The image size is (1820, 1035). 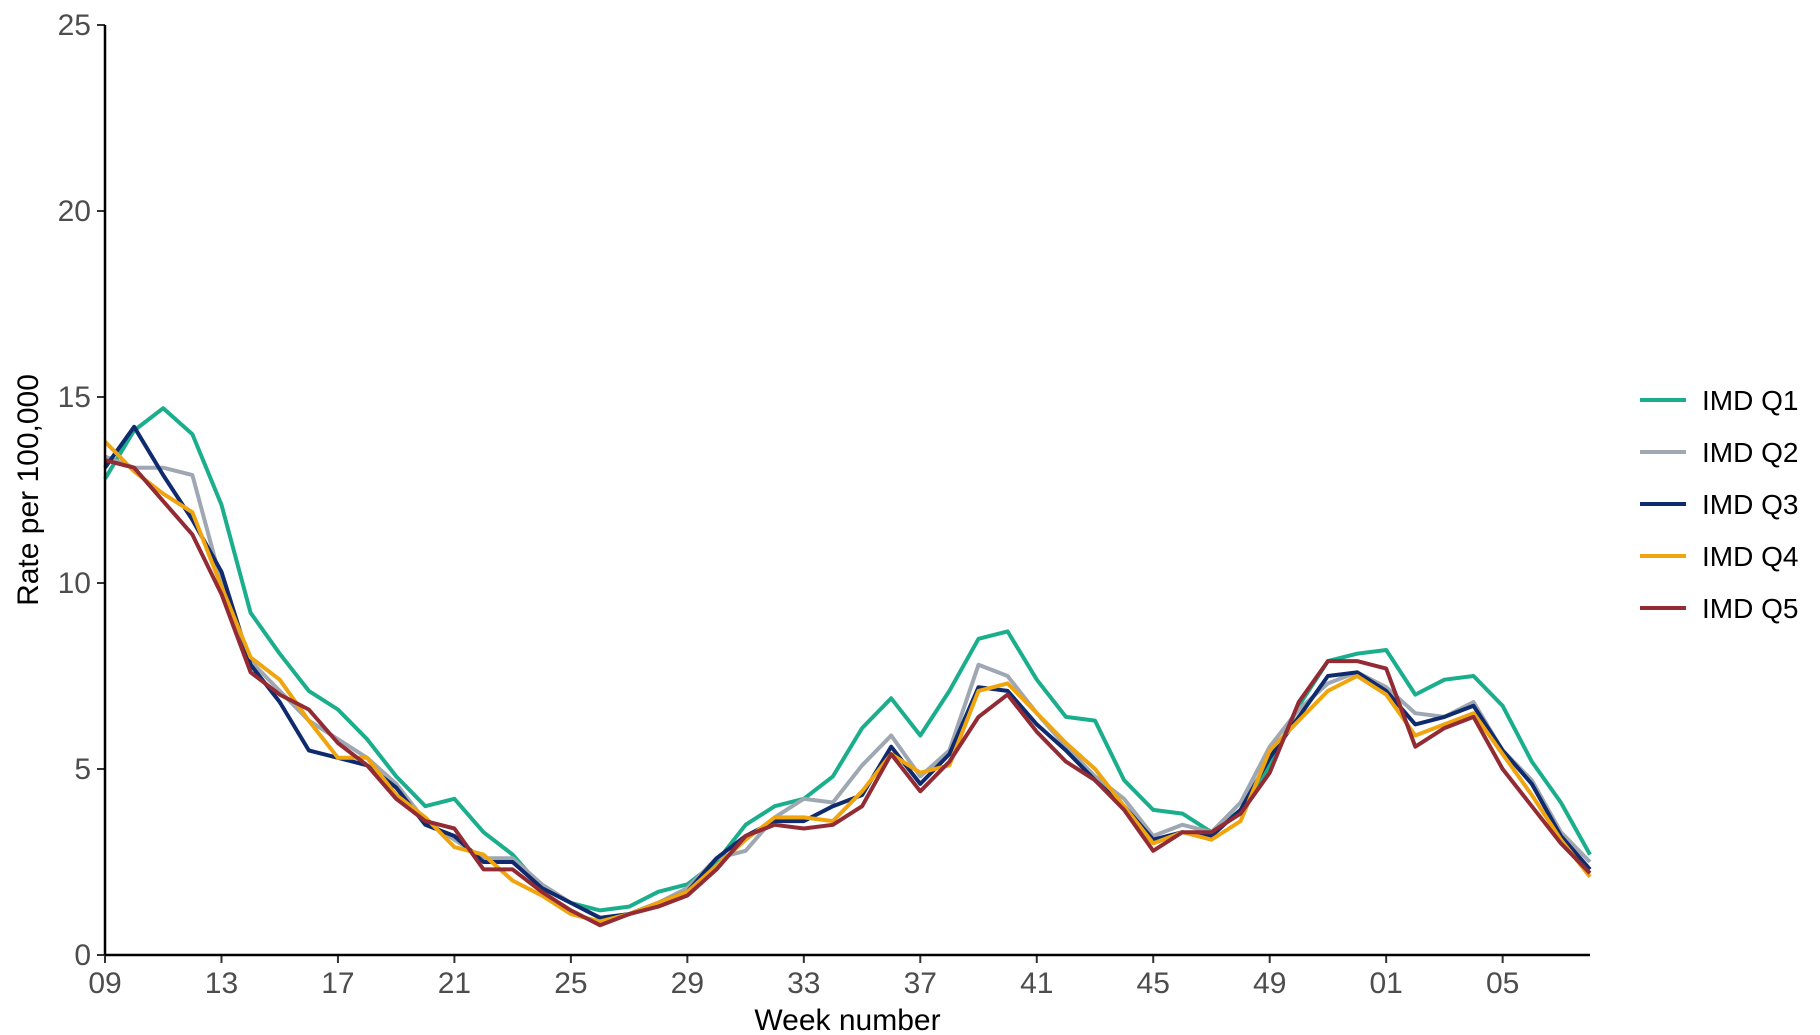 I want to click on x-tick-label: 17, so click(x=337, y=983).